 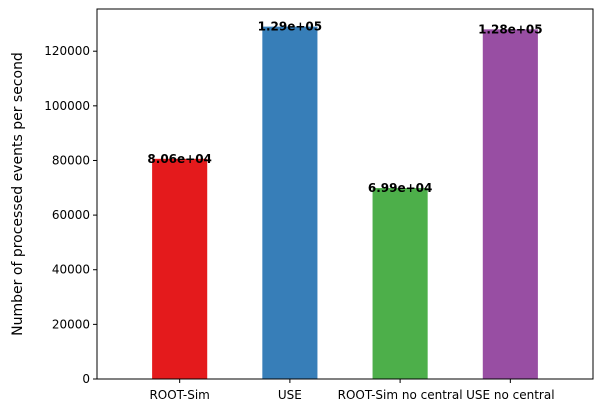 What do you see at coordinates (510, 29) in the screenshot?
I see `bar-value-label: 1.28e+05` at bounding box center [510, 29].